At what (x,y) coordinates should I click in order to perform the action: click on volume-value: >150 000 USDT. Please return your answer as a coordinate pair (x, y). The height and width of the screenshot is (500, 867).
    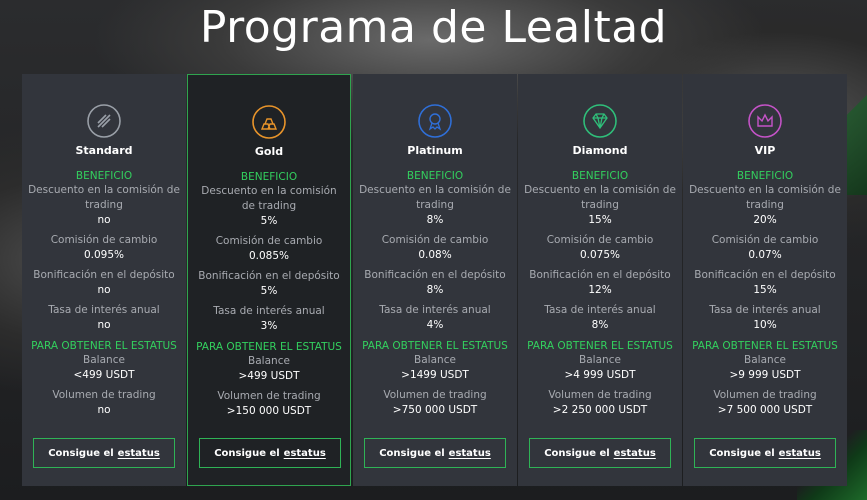
    Looking at the image, I should click on (269, 411).